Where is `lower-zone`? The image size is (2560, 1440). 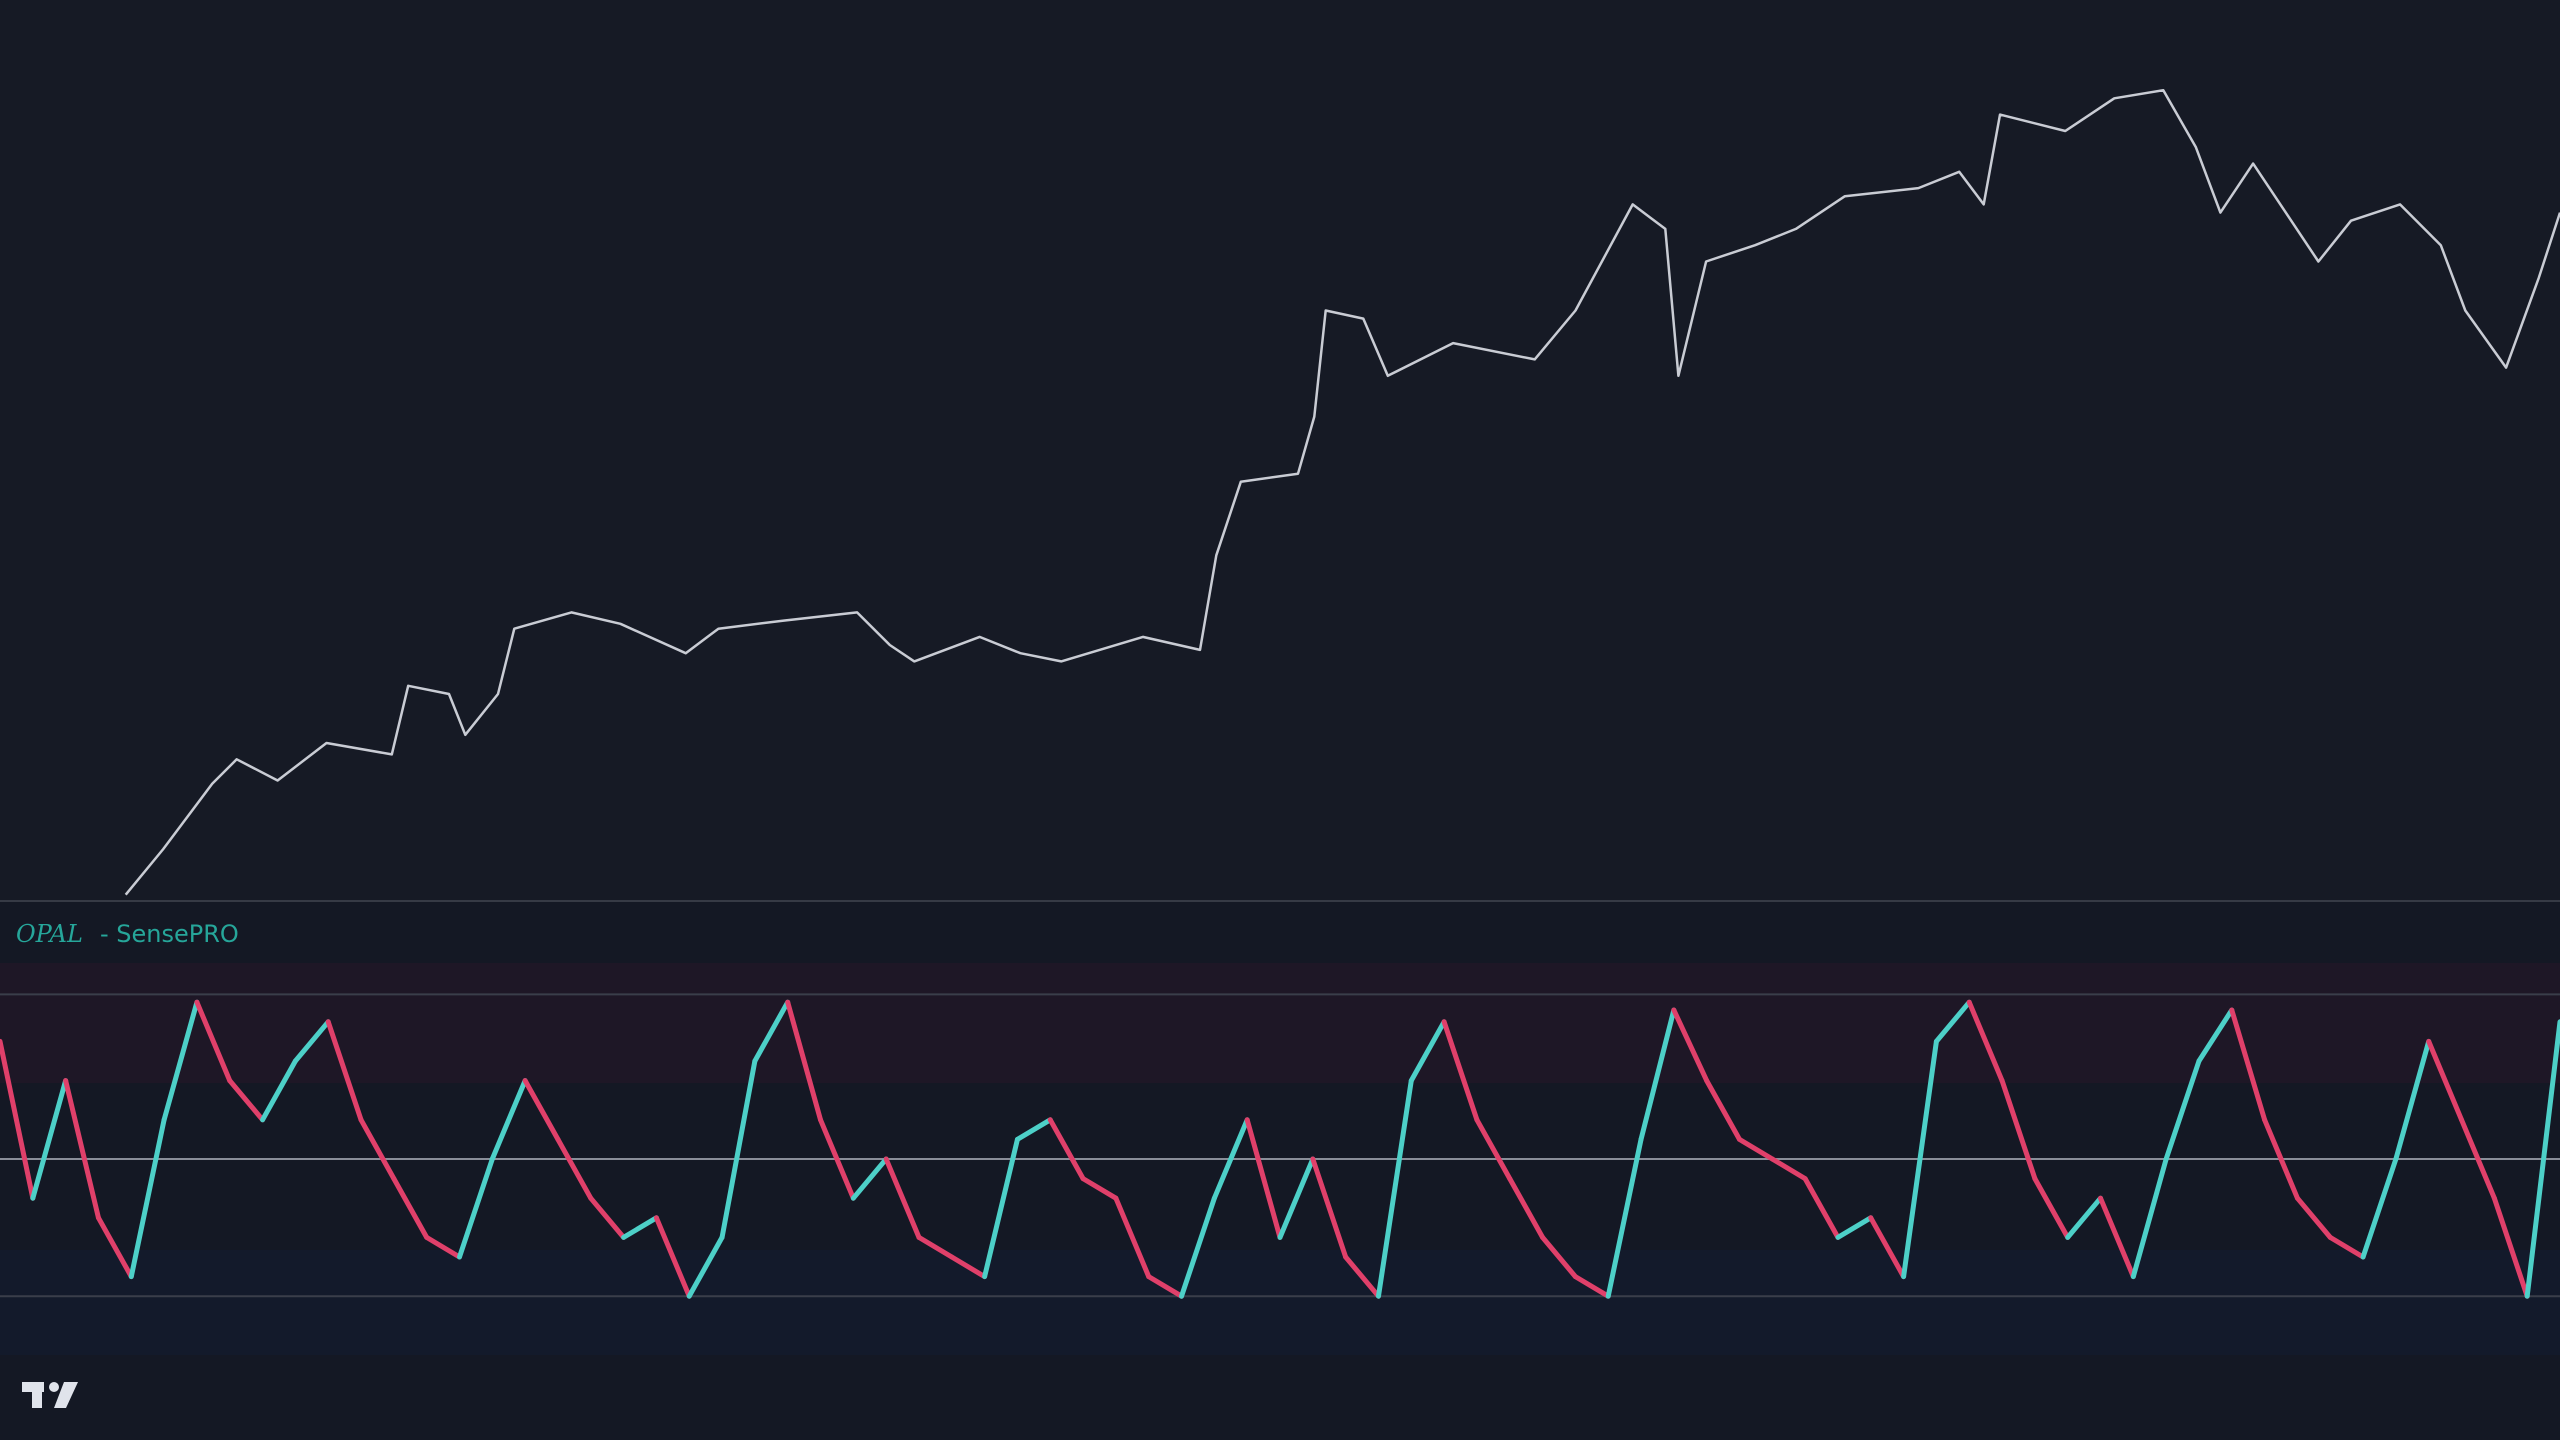
lower-zone is located at coordinates (1280, 1302).